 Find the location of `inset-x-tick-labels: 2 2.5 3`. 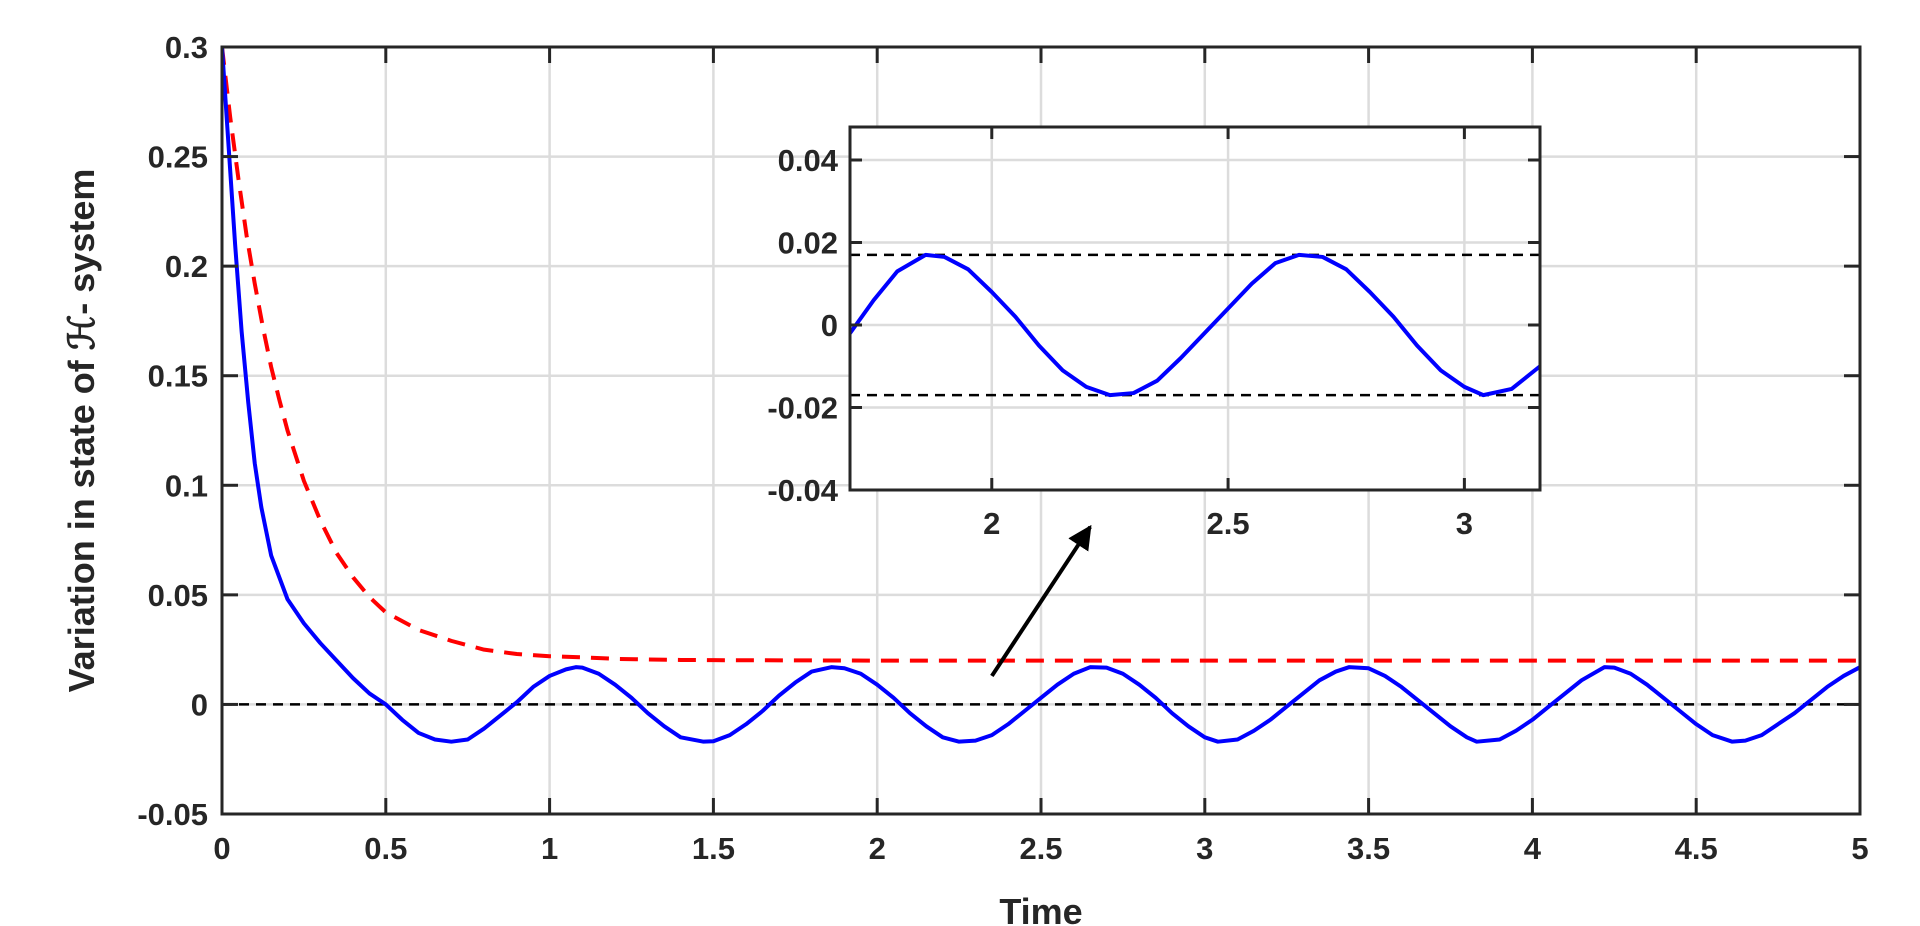

inset-x-tick-labels: 2 2.5 3 is located at coordinates (1228, 523).